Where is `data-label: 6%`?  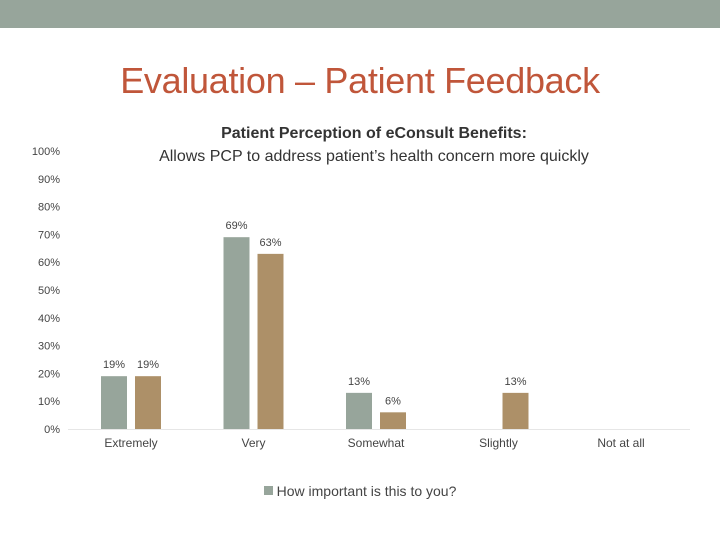
data-label: 6% is located at coordinates (393, 401).